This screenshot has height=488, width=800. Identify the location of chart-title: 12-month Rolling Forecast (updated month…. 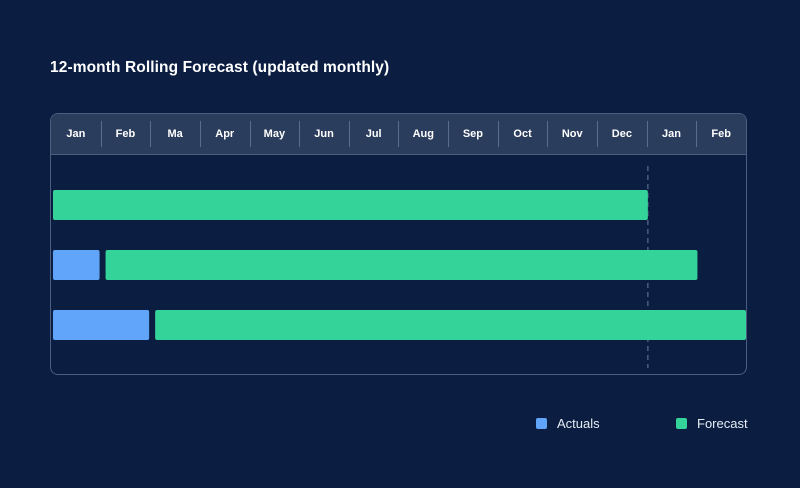
(220, 67).